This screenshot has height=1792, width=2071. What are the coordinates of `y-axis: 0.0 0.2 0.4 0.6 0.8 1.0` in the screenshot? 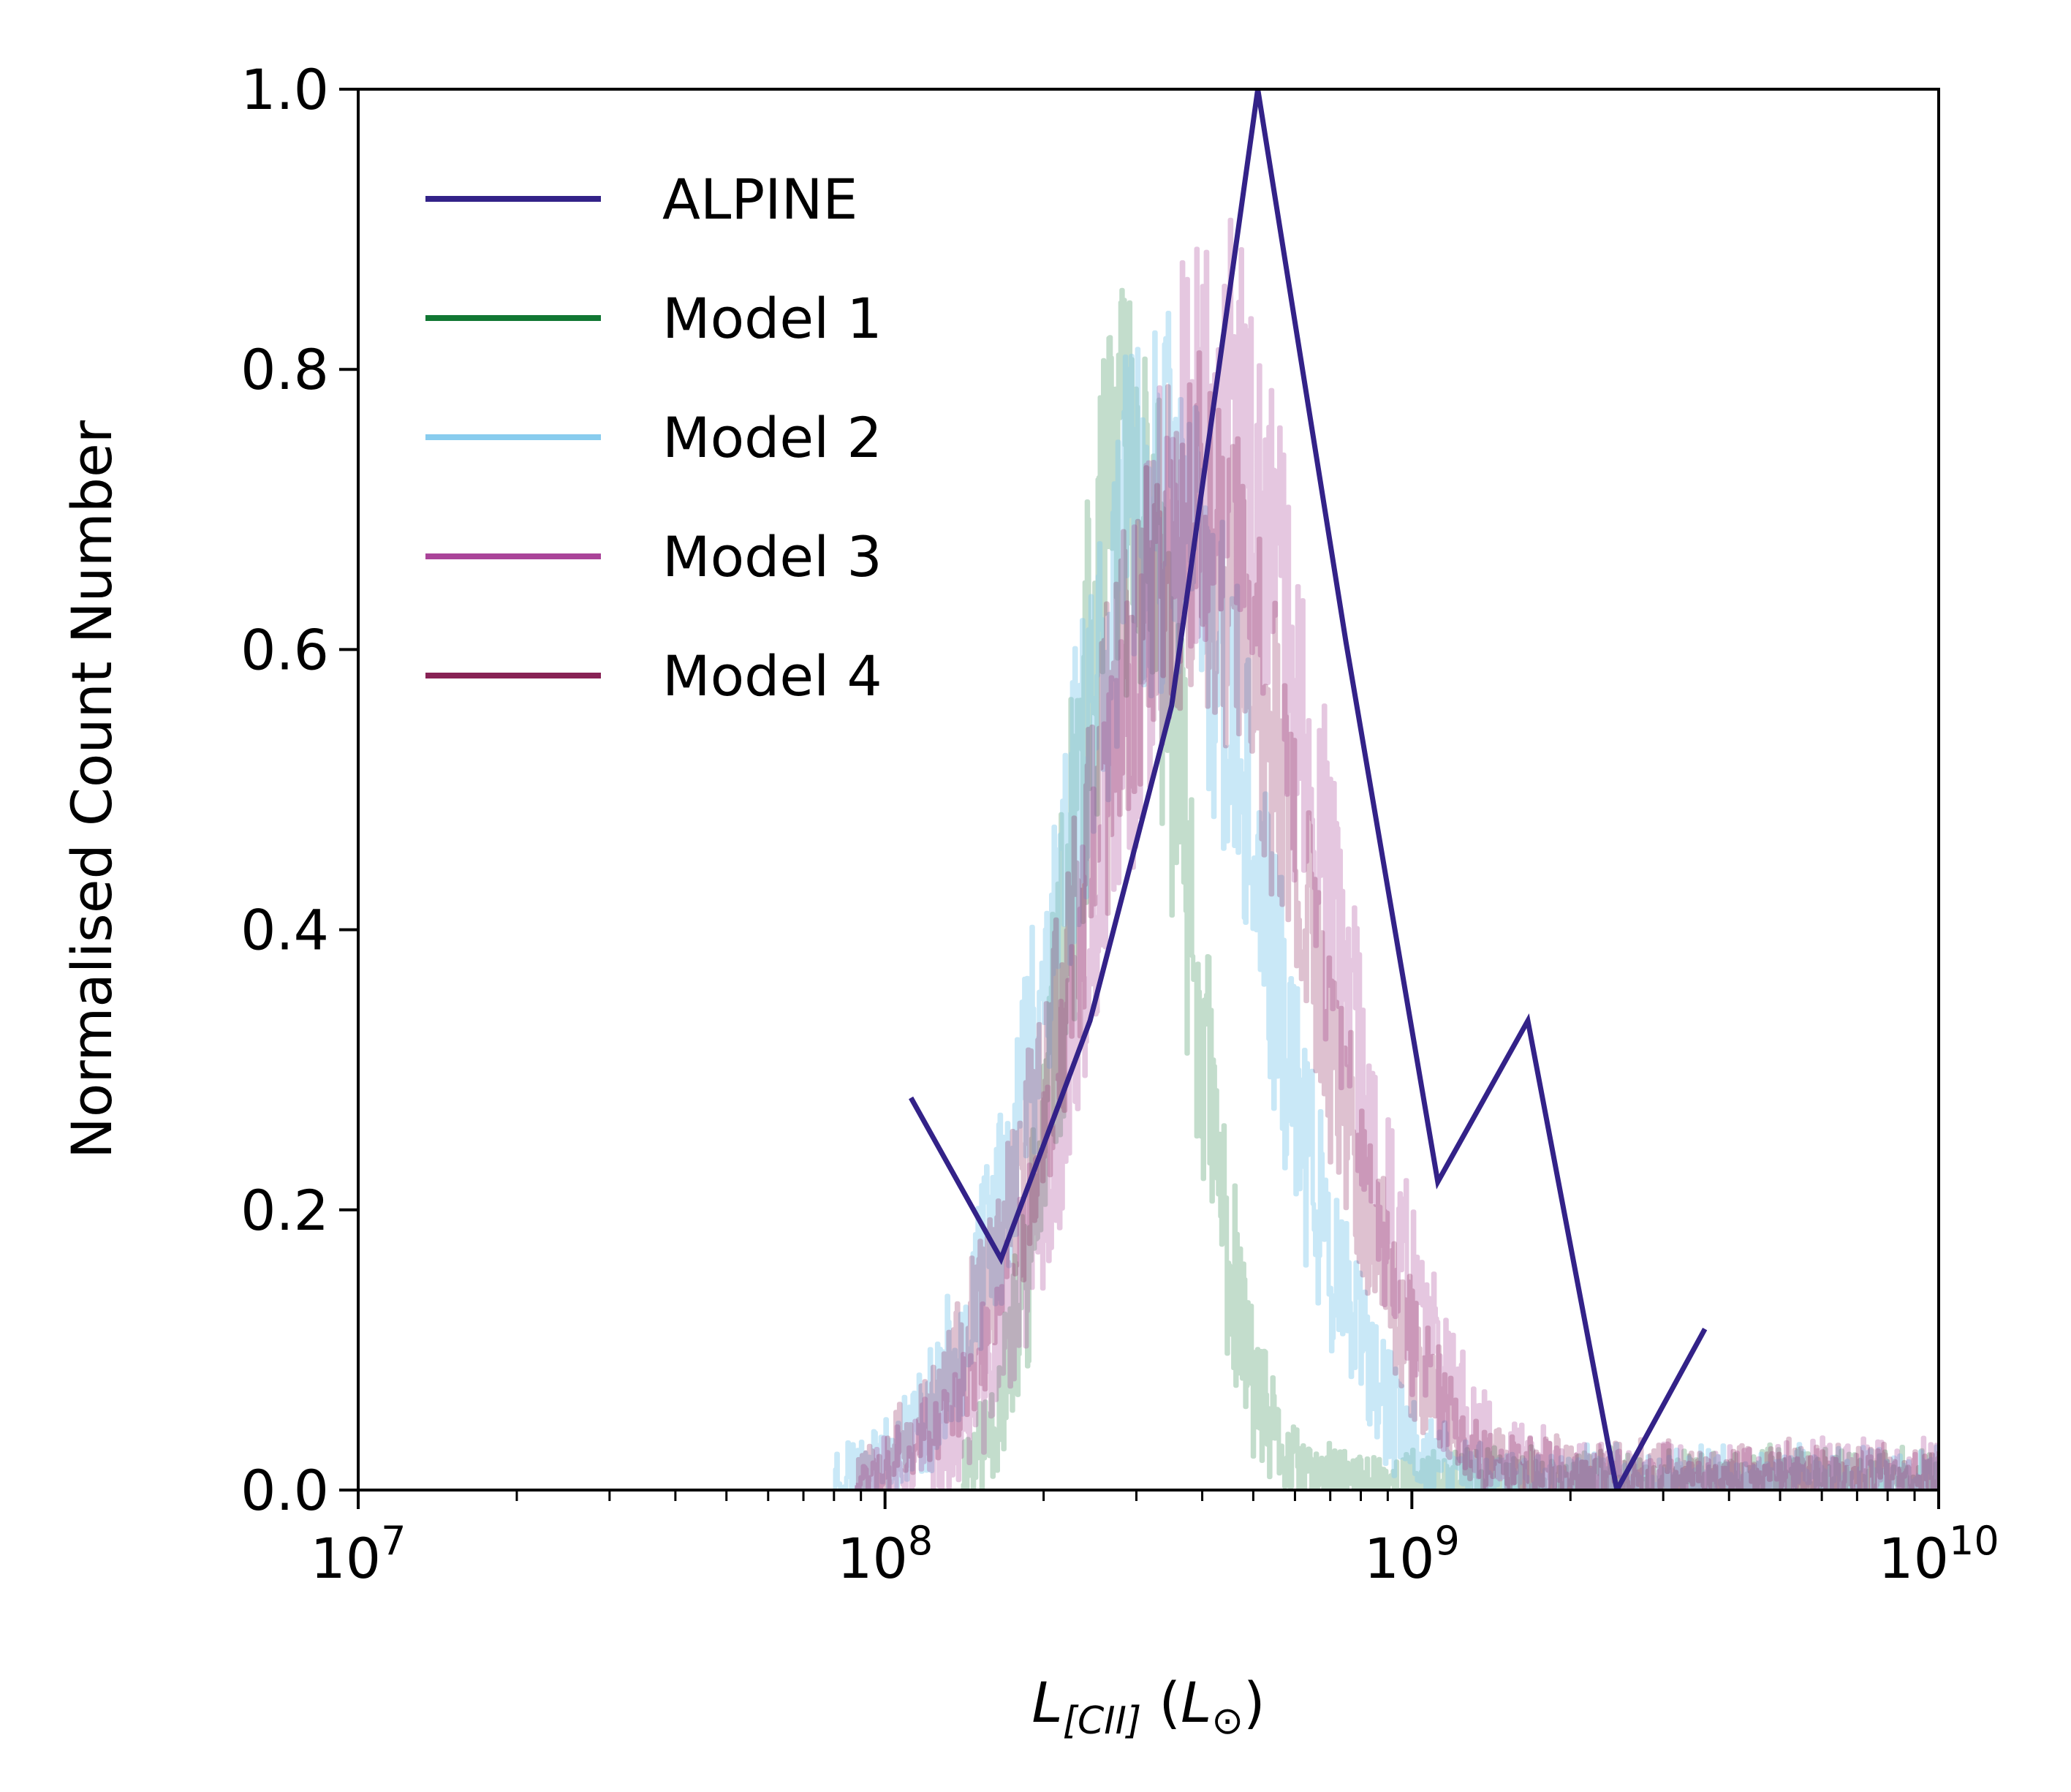 It's located at (299, 790).